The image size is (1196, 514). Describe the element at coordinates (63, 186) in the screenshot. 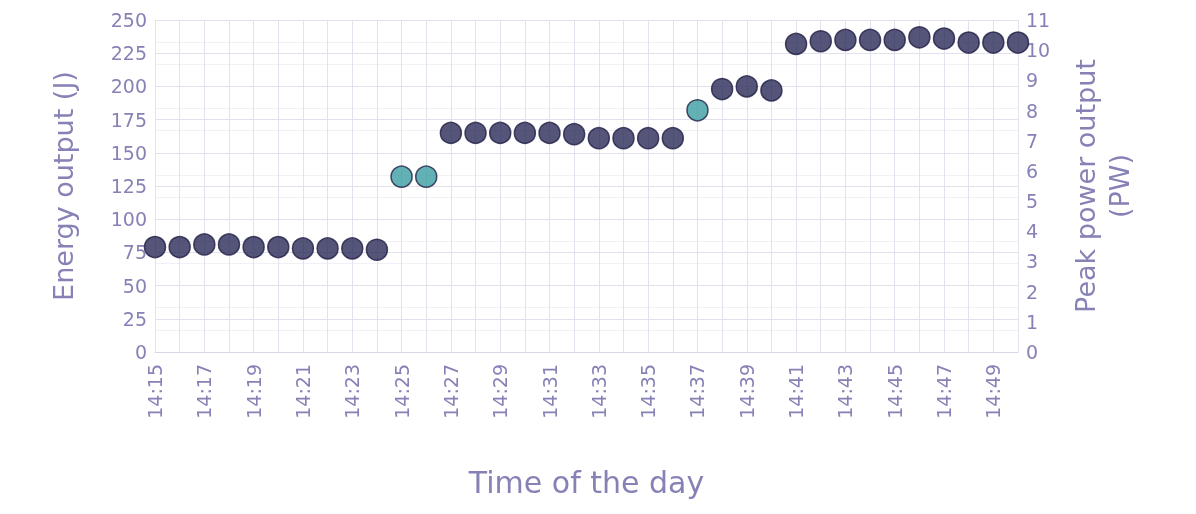

I see `y-axis-title: Energy output (J)` at that location.